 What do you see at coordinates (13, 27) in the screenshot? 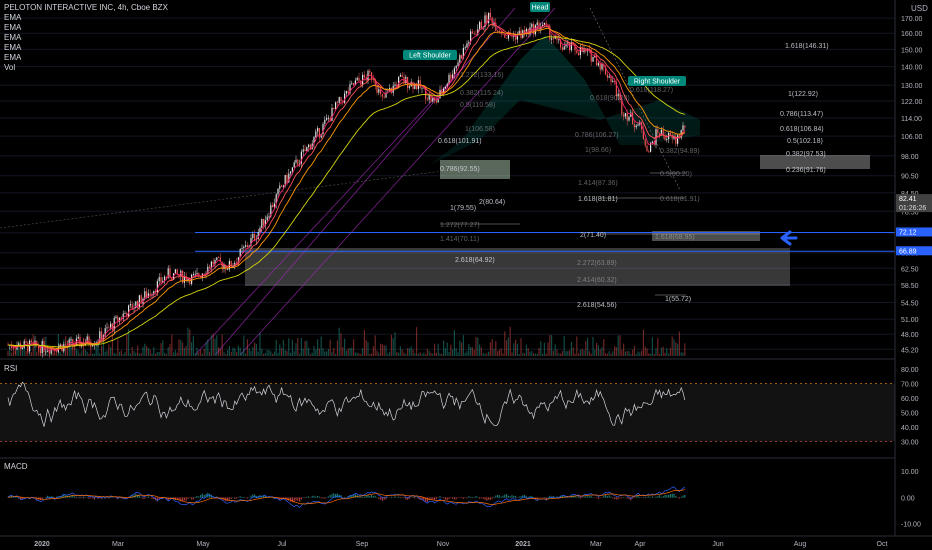
I see `legend-ema-2: EMA` at bounding box center [13, 27].